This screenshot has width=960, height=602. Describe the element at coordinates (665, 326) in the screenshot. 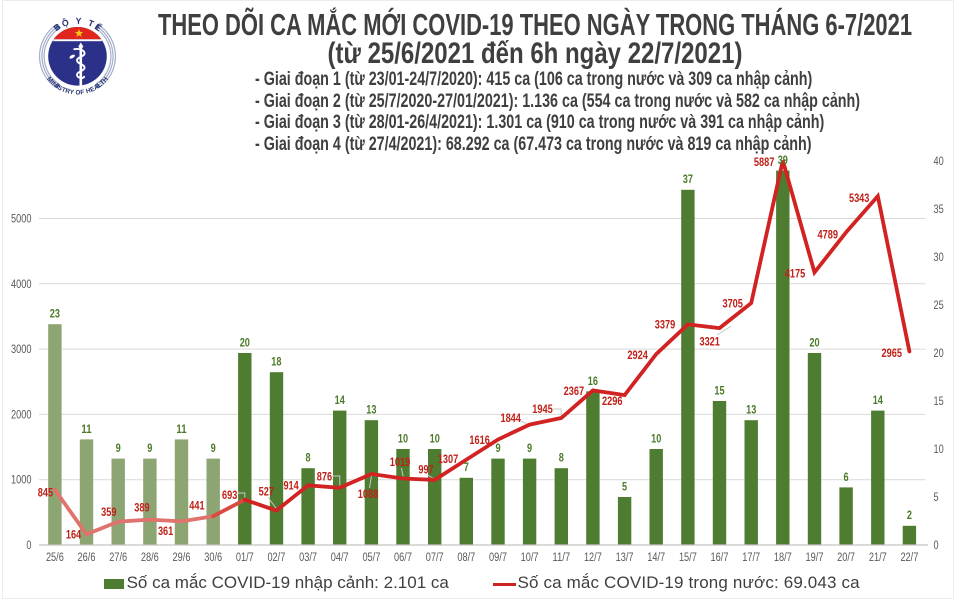

I see `svg-text: 3379` at that location.